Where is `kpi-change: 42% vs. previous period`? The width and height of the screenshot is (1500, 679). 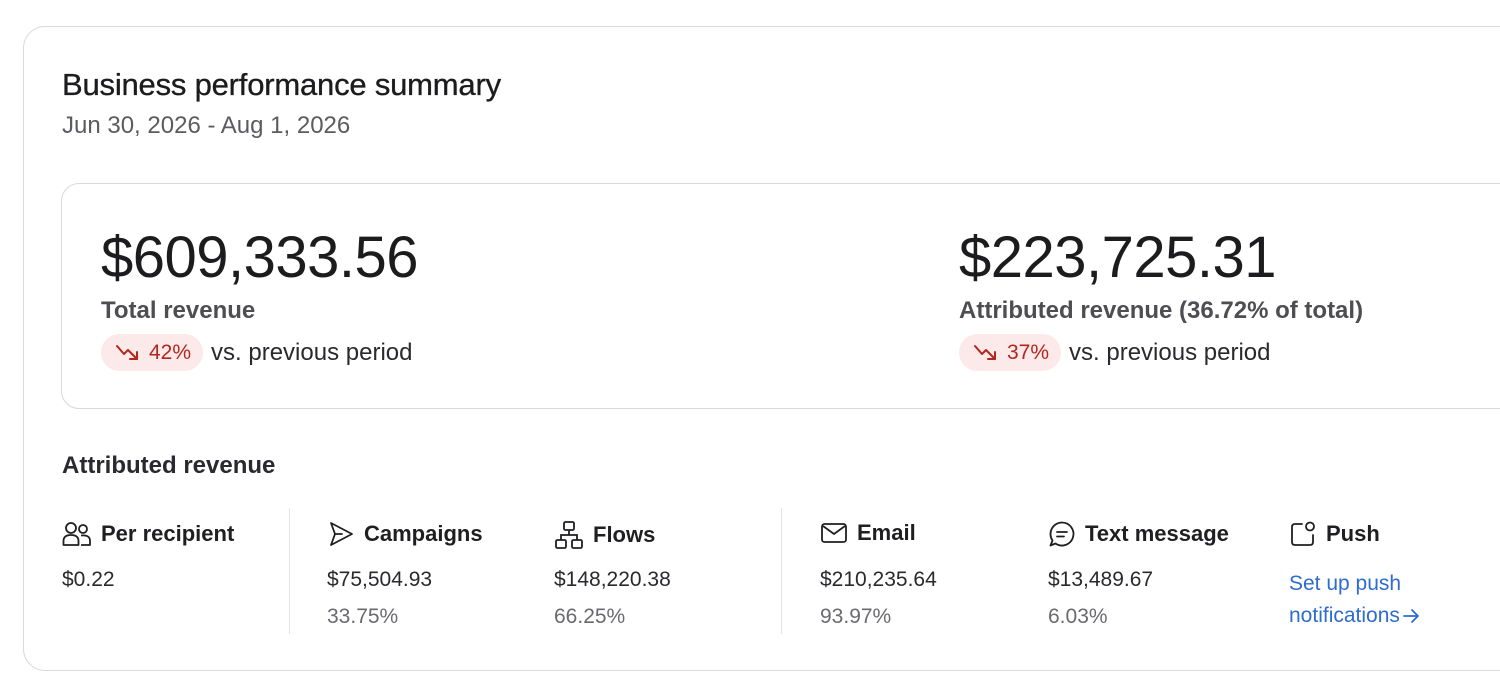 kpi-change: 42% vs. previous period is located at coordinates (256, 352).